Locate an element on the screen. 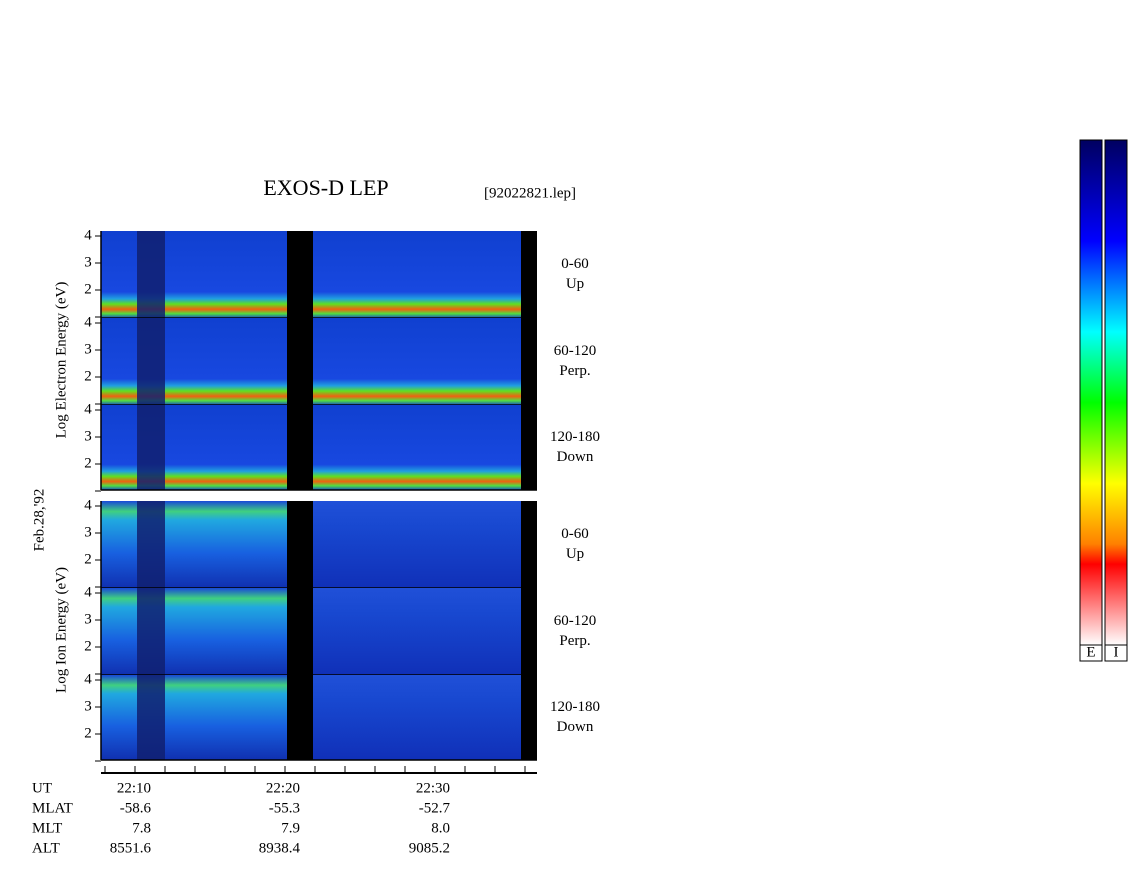 The image size is (1130, 875). row-value: -58.6 is located at coordinates (136, 808).